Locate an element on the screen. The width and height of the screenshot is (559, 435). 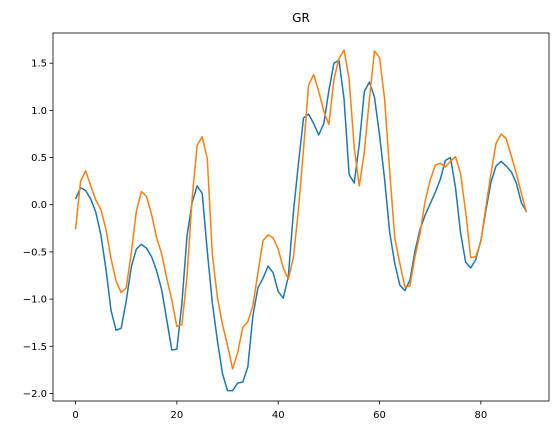
x-tick-label: 0 is located at coordinates (75, 415).